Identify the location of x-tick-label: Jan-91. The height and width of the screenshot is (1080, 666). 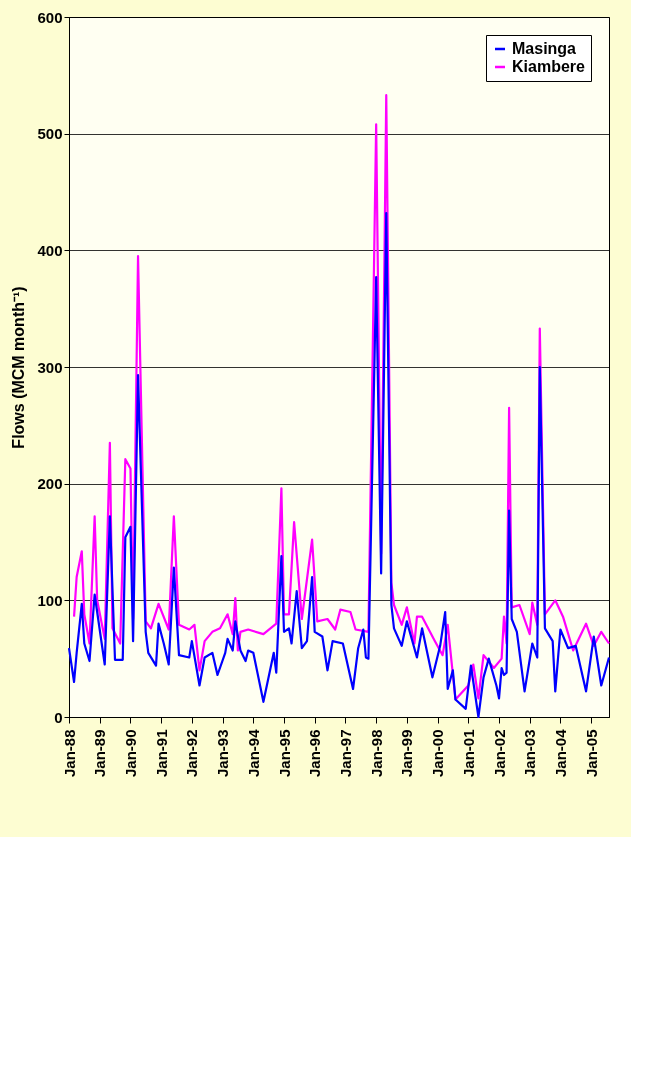
(161, 753).